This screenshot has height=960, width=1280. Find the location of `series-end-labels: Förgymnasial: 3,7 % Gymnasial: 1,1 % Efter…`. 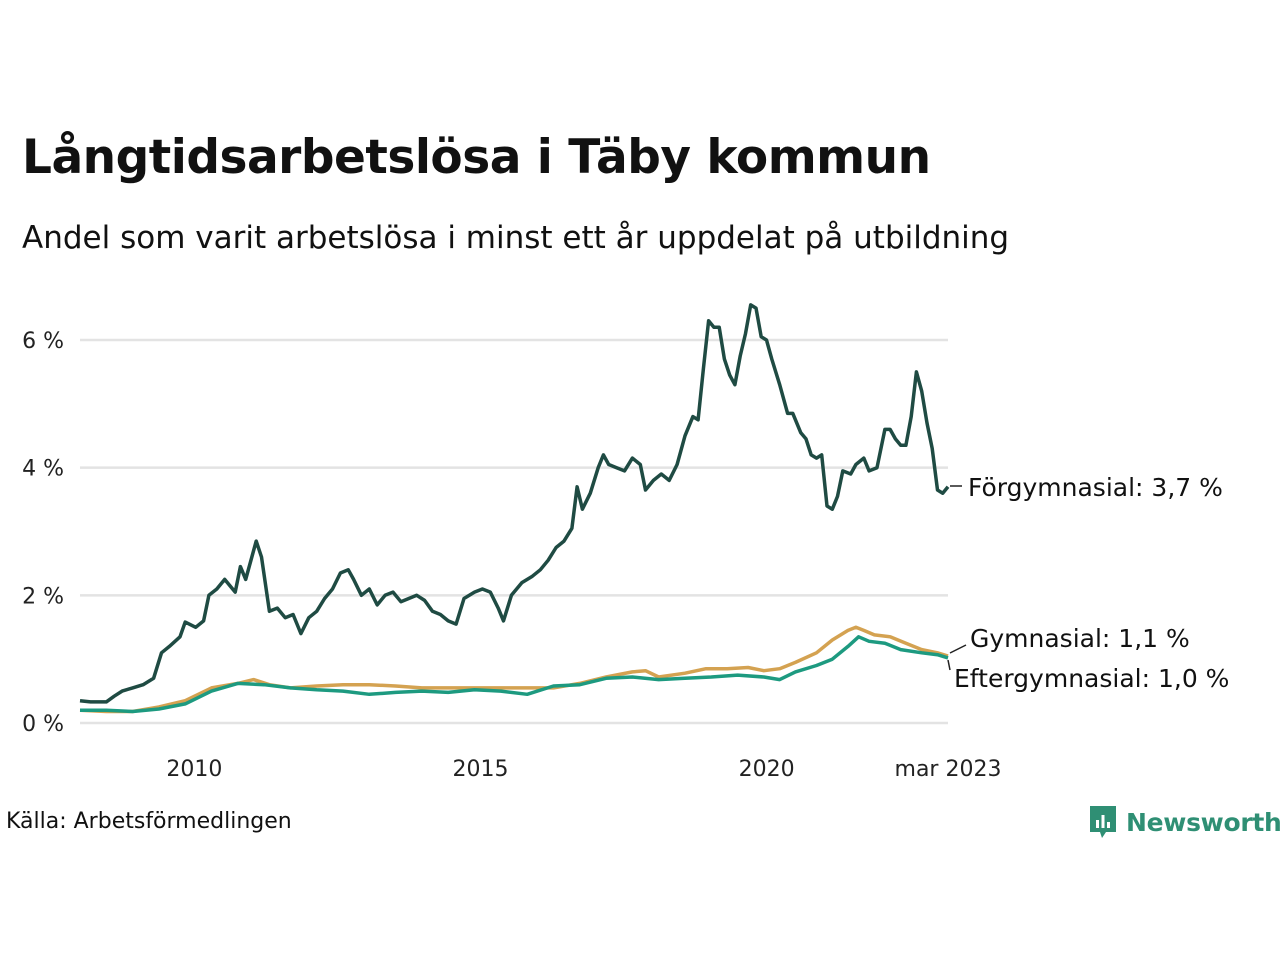

series-end-labels: Förgymnasial: 3,7 % Gymnasial: 1,1 % Efter… is located at coordinates (1088, 583).